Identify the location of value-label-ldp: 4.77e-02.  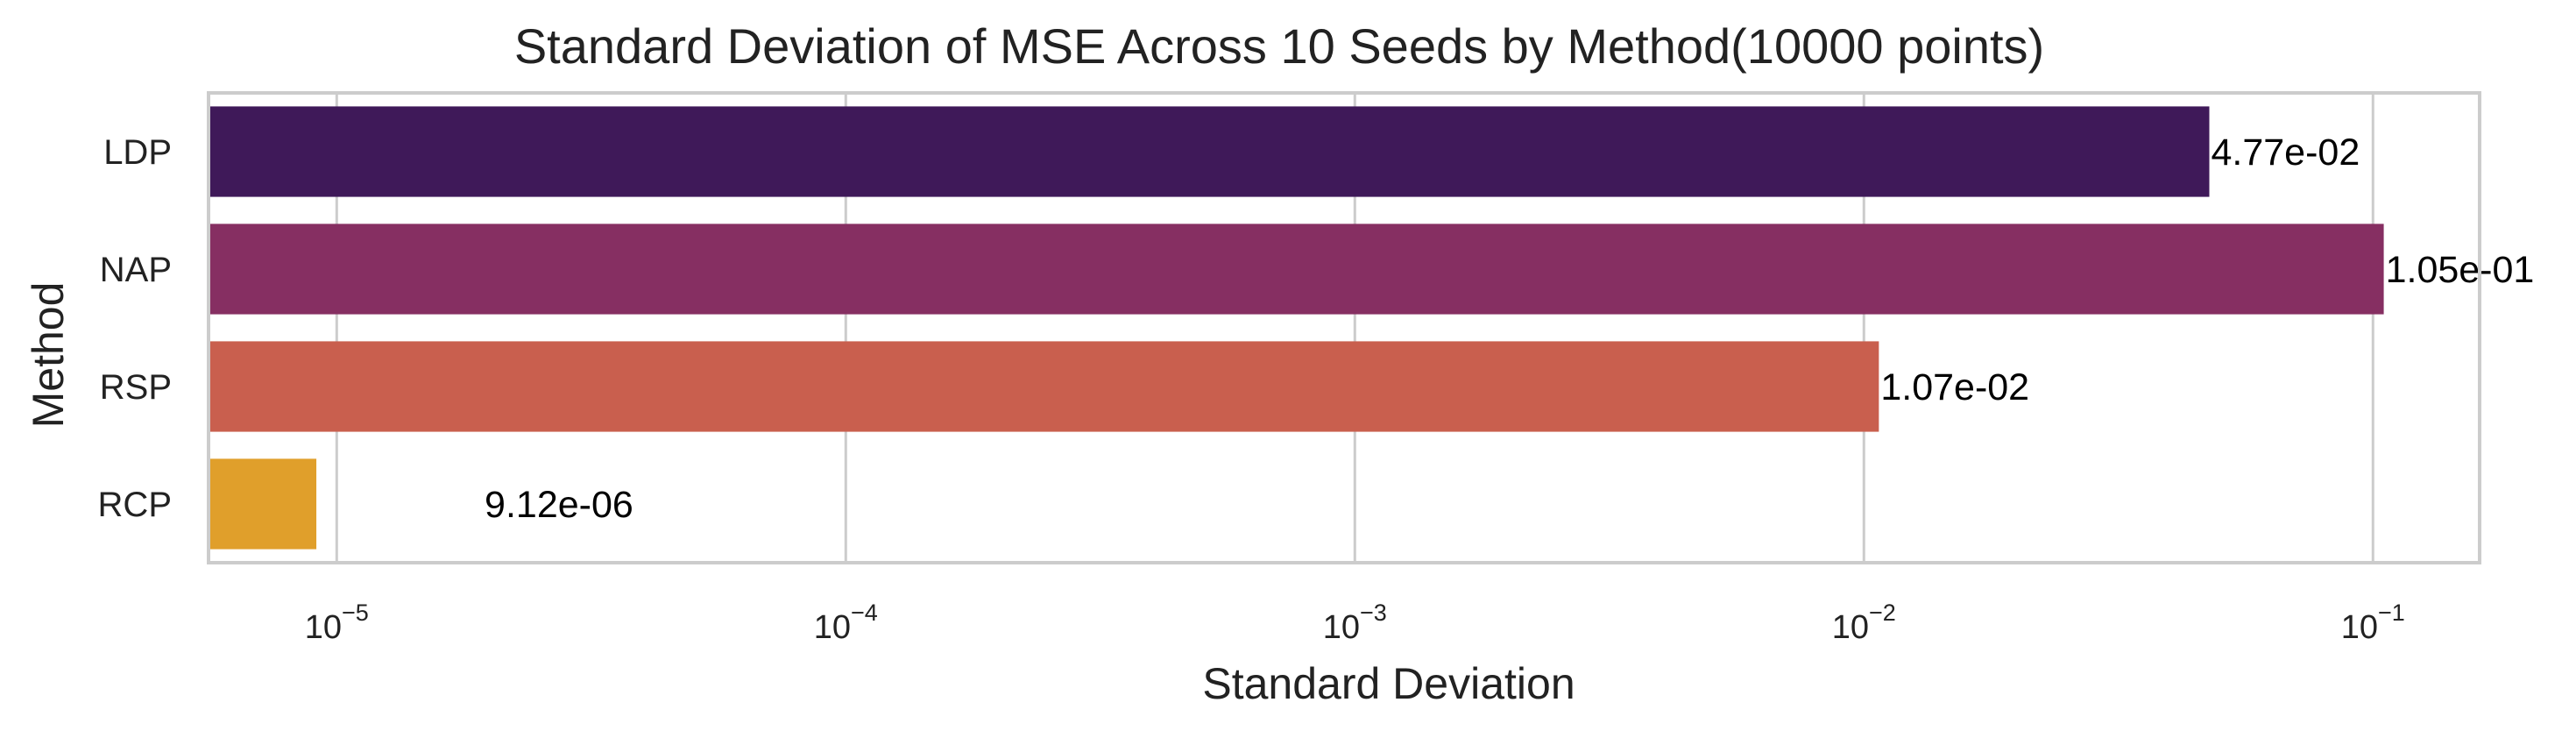
(2285, 153).